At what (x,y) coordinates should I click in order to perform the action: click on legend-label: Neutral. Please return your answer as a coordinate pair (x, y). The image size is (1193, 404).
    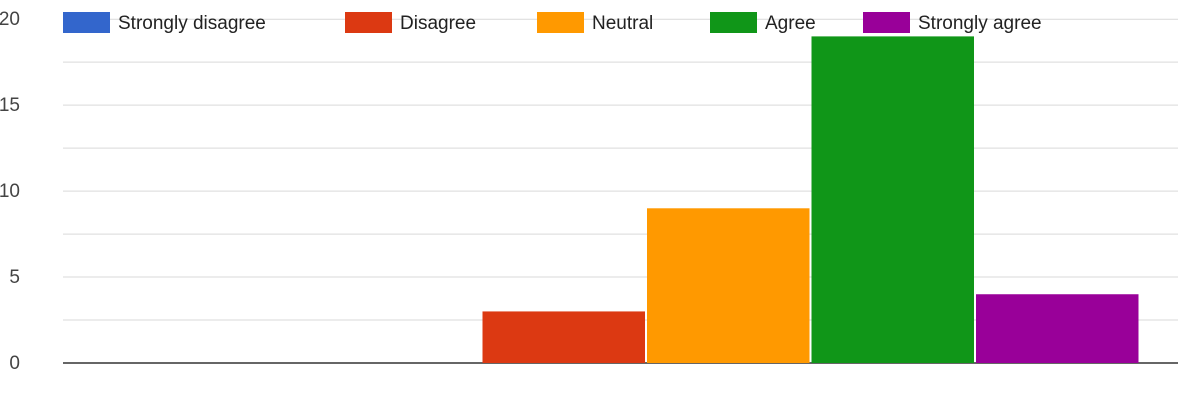
    Looking at the image, I should click on (622, 23).